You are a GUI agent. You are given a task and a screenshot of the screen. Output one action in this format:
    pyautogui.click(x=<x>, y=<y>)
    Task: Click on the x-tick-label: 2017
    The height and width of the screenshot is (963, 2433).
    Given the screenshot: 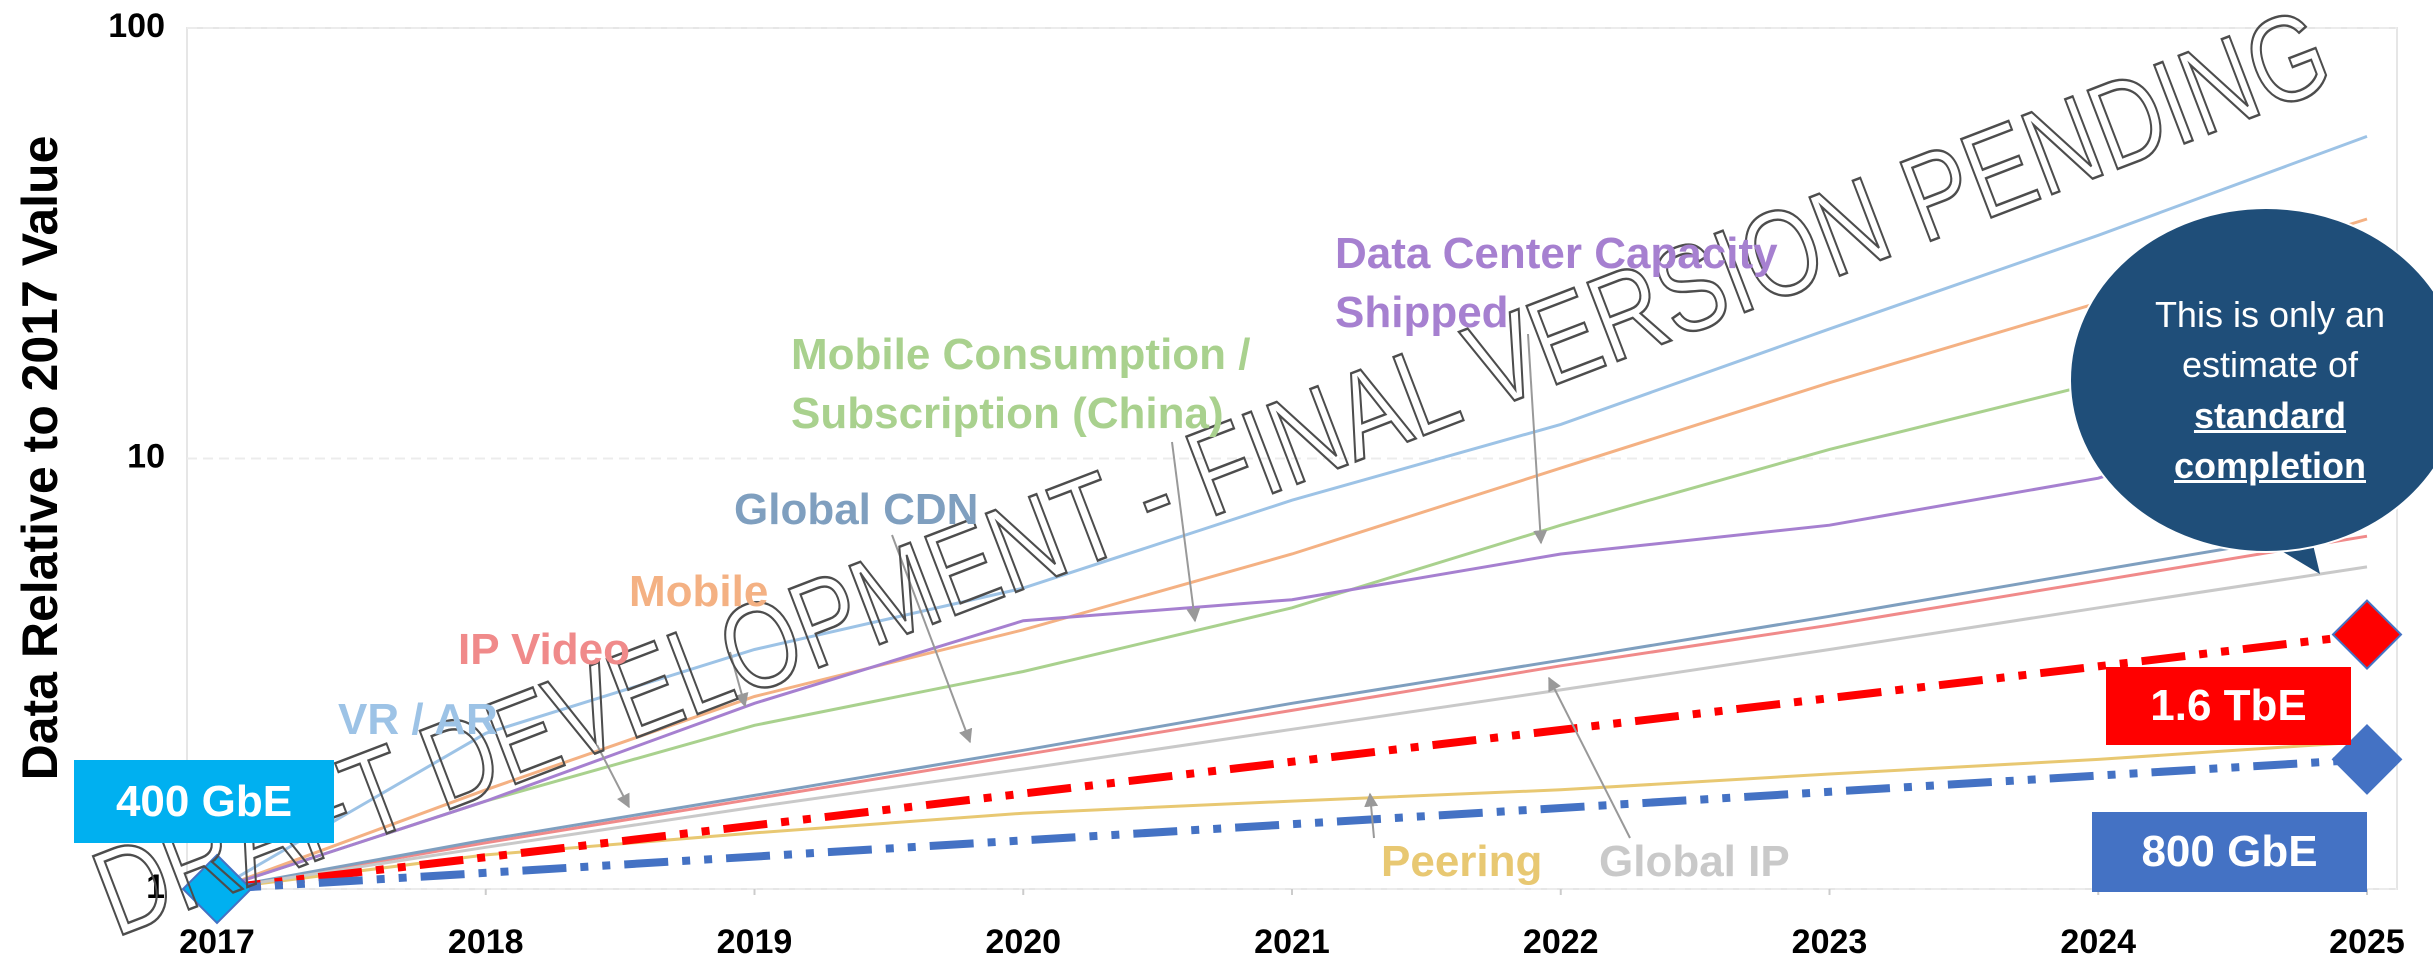 What is the action you would take?
    pyautogui.click(x=217, y=942)
    